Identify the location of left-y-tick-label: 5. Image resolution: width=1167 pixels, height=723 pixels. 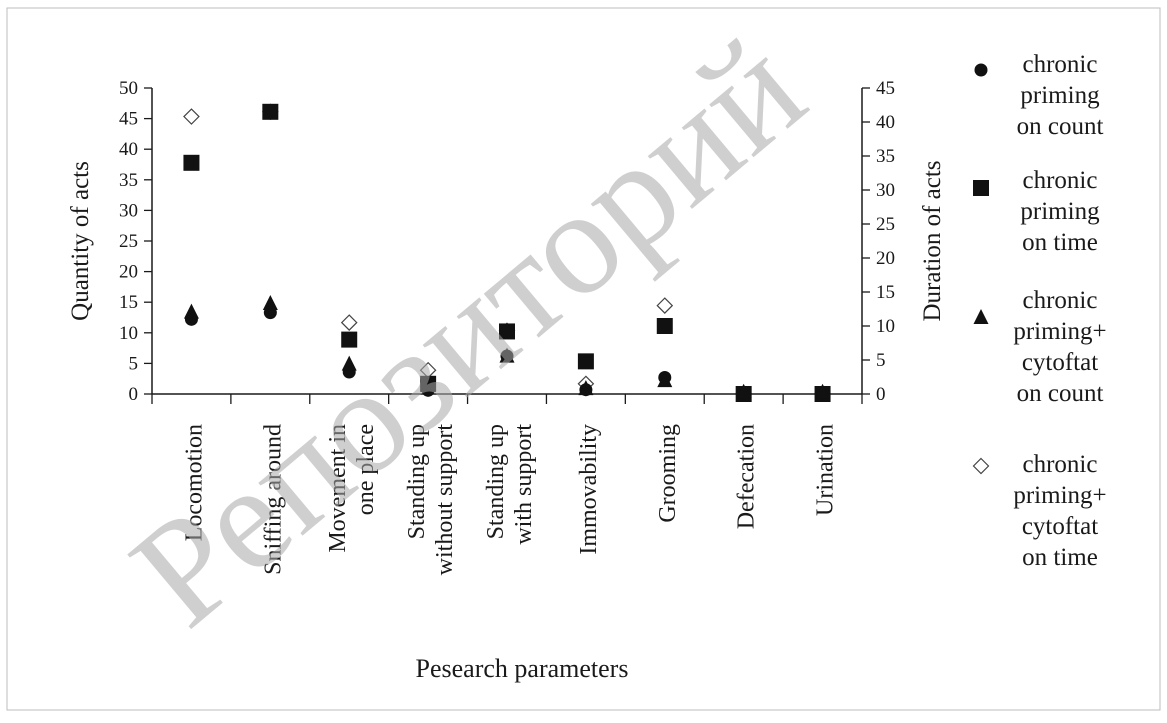
(134, 363).